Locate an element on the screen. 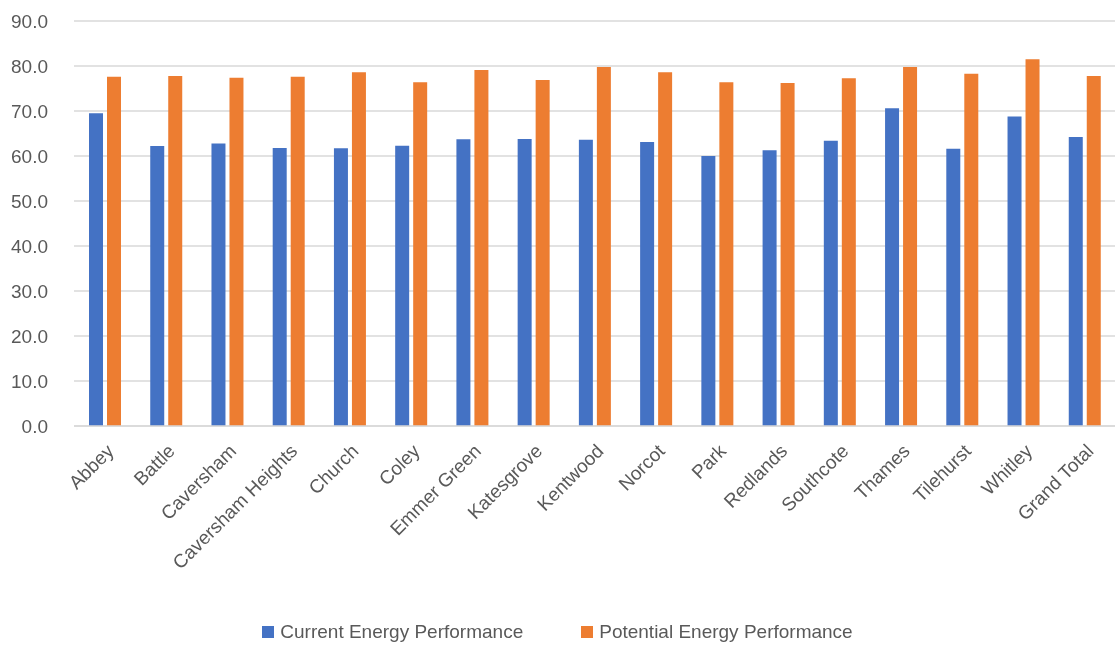 The width and height of the screenshot is (1117, 648). legend-label: Current Energy Performance is located at coordinates (402, 632).